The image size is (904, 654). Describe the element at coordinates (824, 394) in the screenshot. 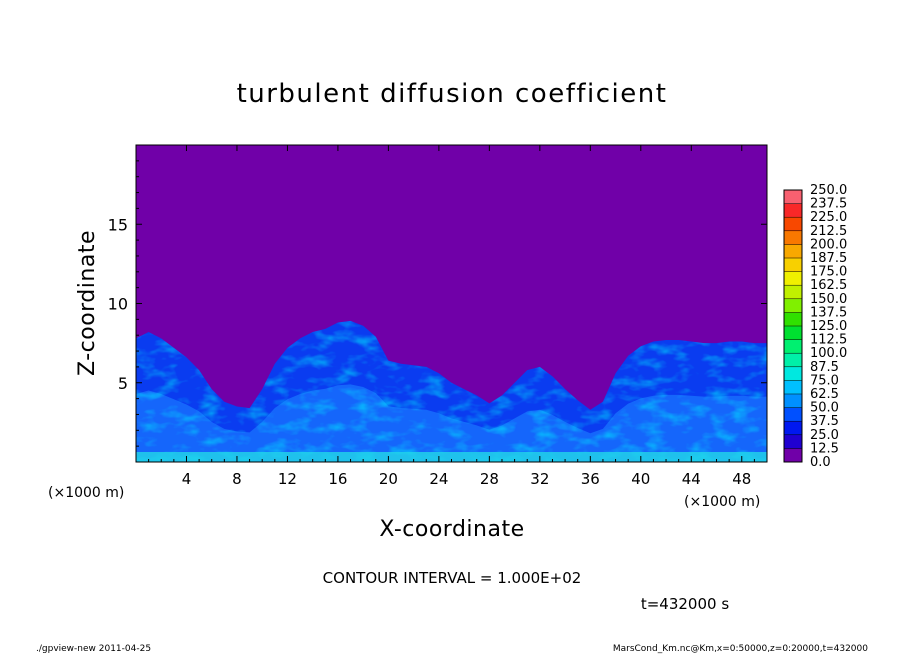

I see `colorbar-label: 62.5` at that location.